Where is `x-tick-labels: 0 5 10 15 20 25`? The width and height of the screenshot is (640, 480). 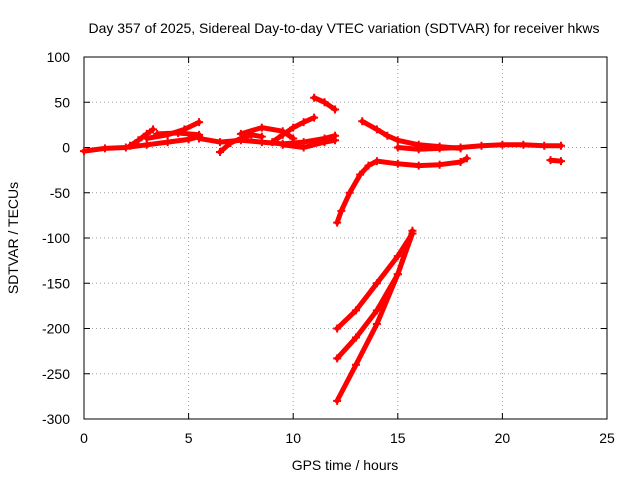 x-tick-labels: 0 5 10 15 20 25 is located at coordinates (347, 438).